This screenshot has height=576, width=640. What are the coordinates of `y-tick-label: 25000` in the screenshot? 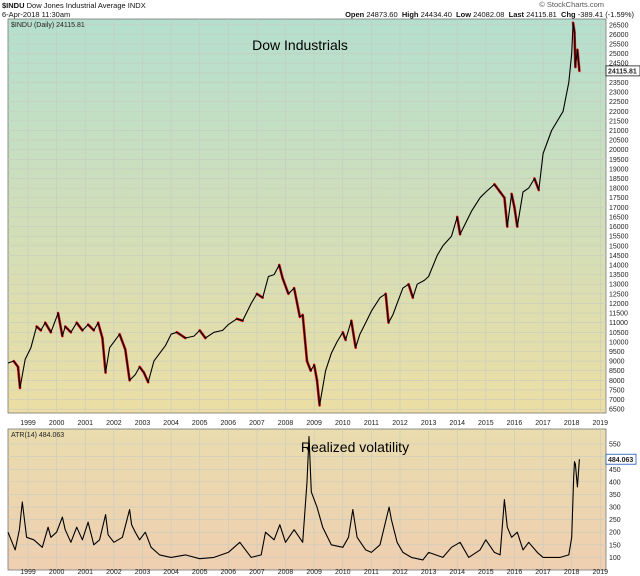 It's located at (619, 54).